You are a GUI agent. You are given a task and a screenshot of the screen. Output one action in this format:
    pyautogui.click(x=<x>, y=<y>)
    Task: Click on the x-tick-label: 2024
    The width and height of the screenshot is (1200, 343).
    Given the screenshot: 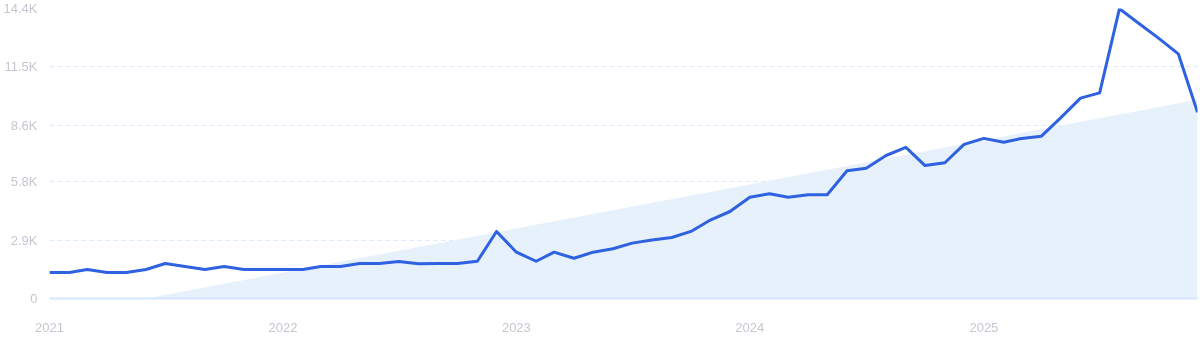 What is the action you would take?
    pyautogui.click(x=750, y=327)
    